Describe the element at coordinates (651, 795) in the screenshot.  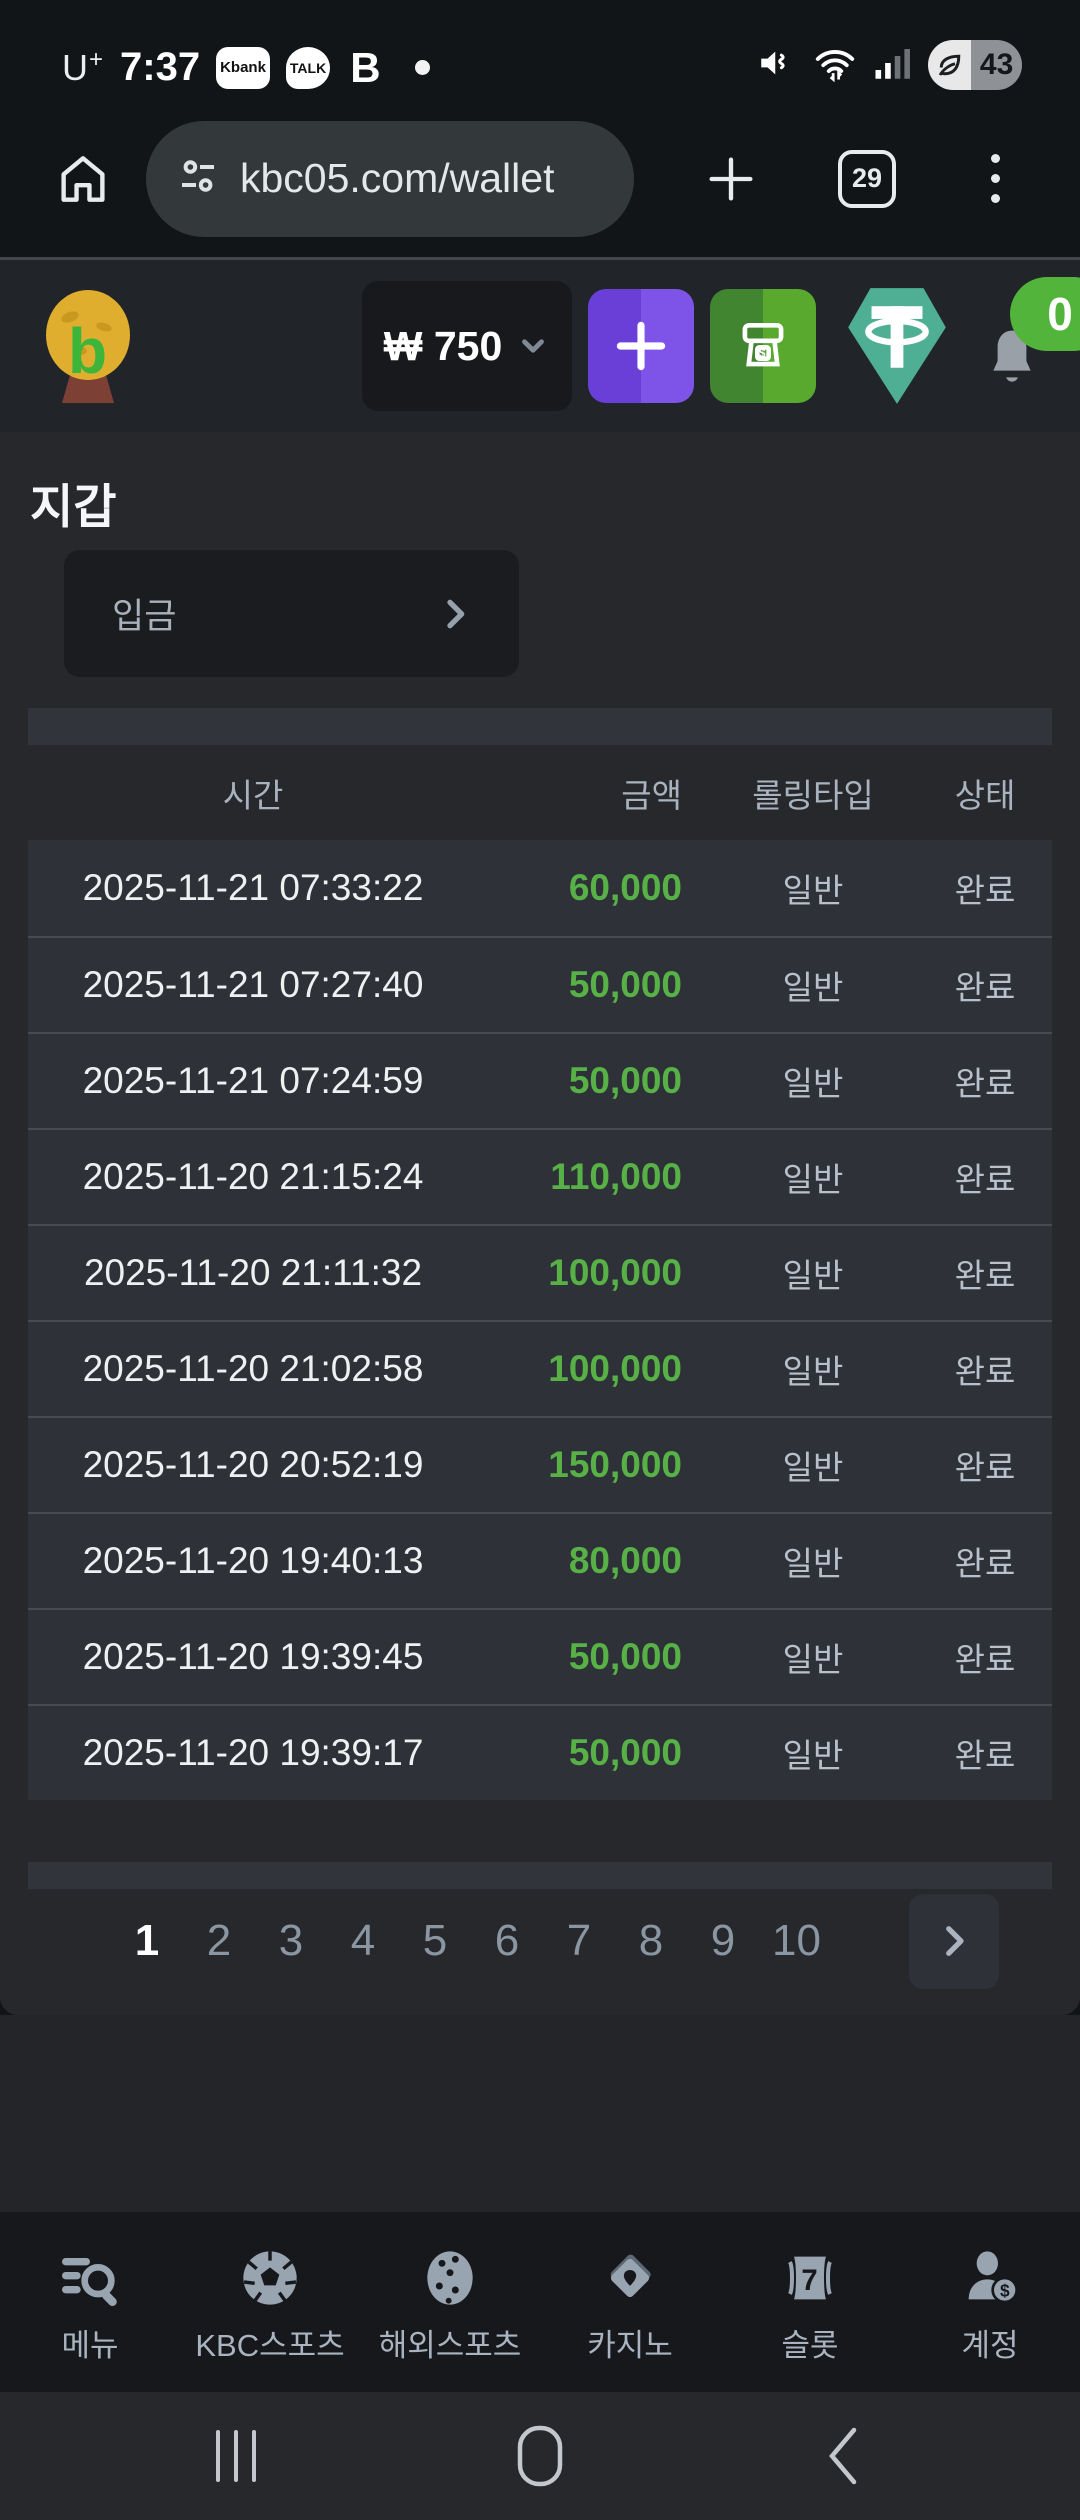
I see `column-header-amount: 금액` at that location.